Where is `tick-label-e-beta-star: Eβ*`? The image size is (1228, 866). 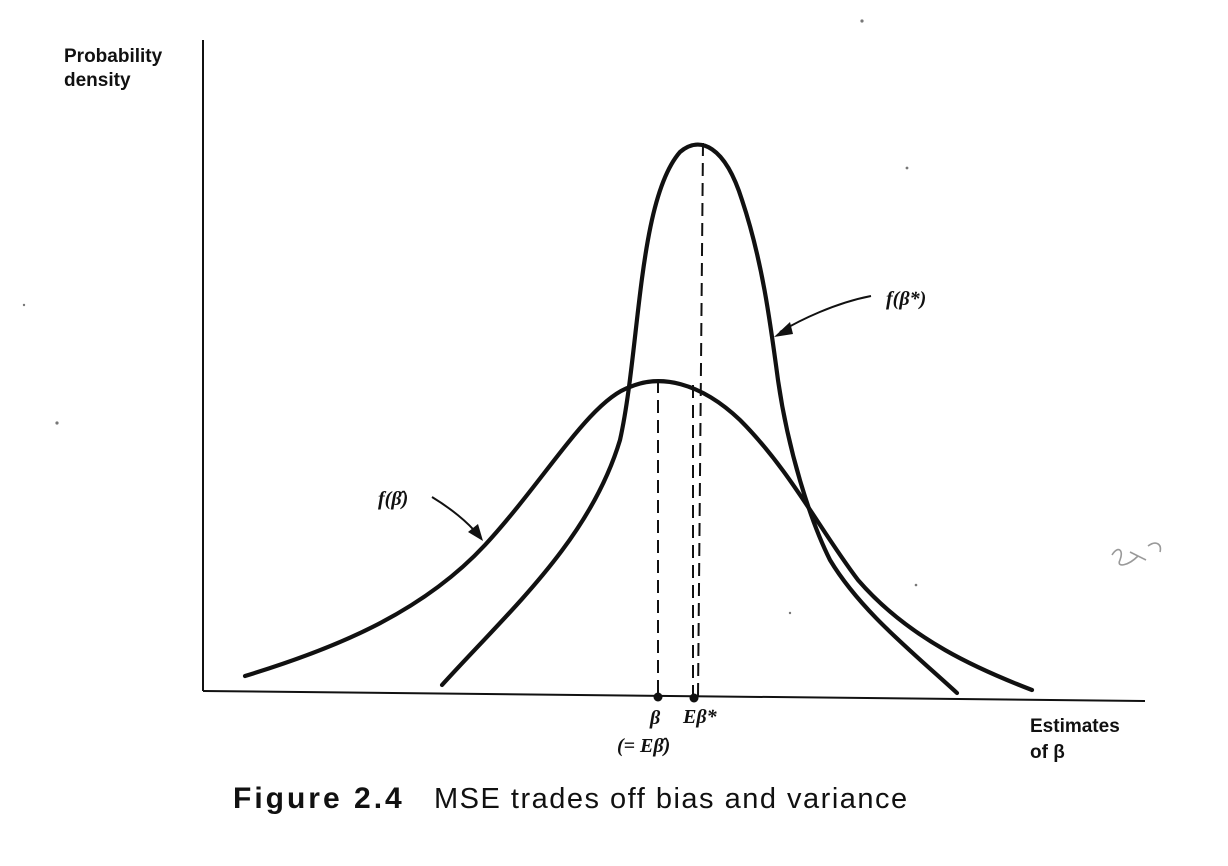
tick-label-e-beta-star: Eβ* is located at coordinates (700, 717).